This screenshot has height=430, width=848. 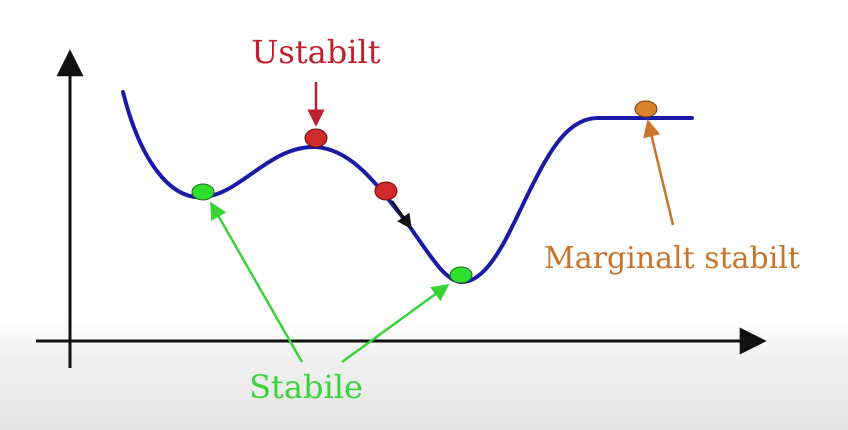 What do you see at coordinates (315, 52) in the screenshot?
I see `unstable-label: Ustabilt` at bounding box center [315, 52].